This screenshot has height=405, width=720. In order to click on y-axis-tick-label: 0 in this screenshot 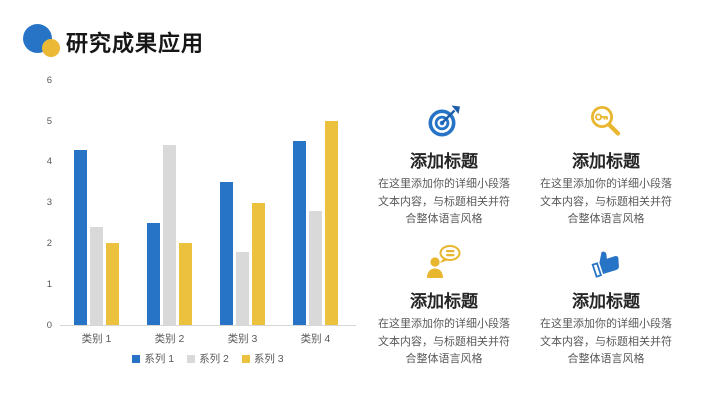, I will do `click(49, 325)`.